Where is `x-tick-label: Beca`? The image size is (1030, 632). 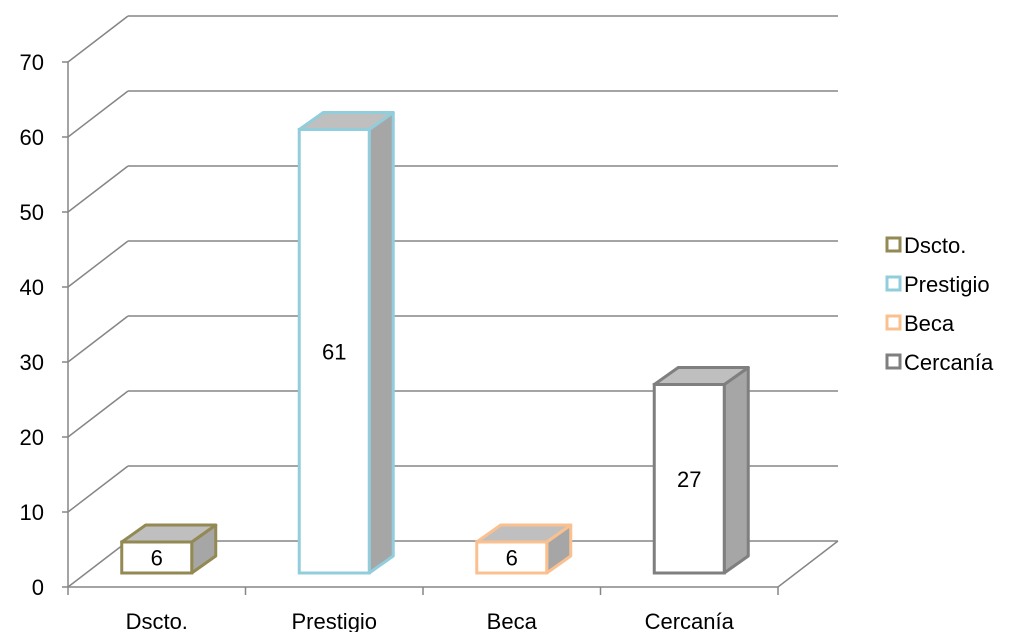 x-tick-label: Beca is located at coordinates (512, 620).